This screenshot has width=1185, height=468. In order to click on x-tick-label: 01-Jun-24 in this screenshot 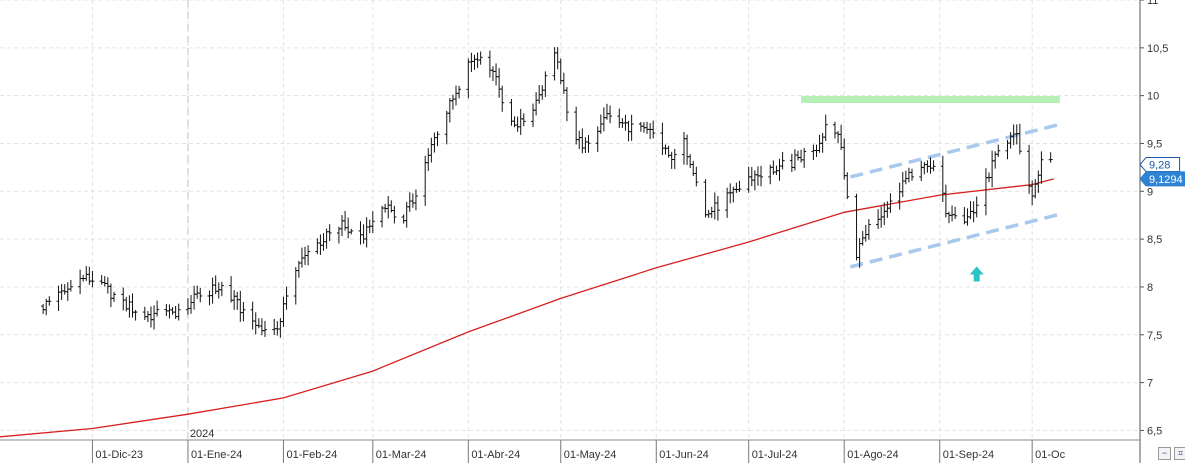, I will do `click(684, 455)`.